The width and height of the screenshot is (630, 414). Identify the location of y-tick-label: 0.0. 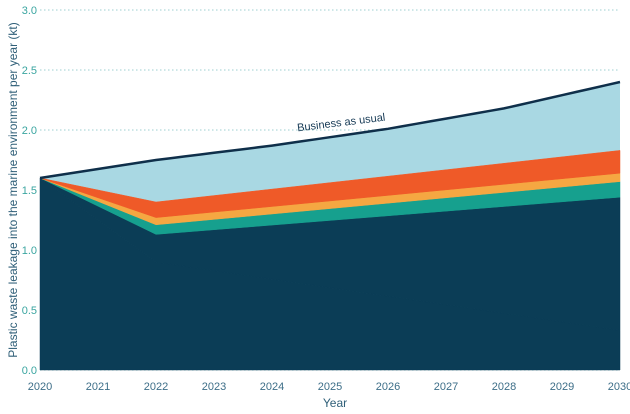
(29, 371).